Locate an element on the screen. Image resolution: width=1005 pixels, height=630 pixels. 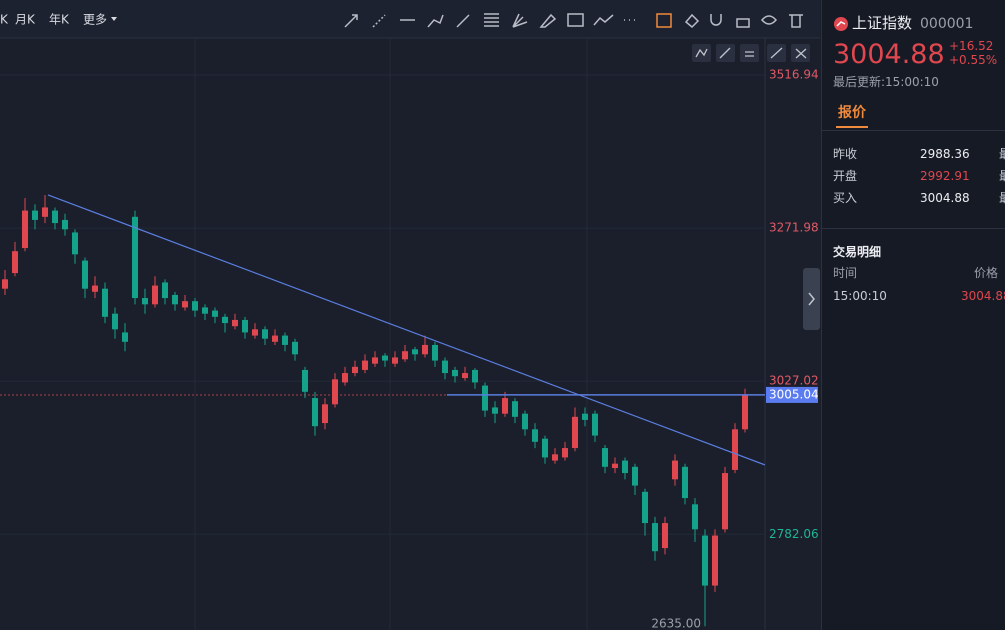
tab-underline is located at coordinates (852, 127).